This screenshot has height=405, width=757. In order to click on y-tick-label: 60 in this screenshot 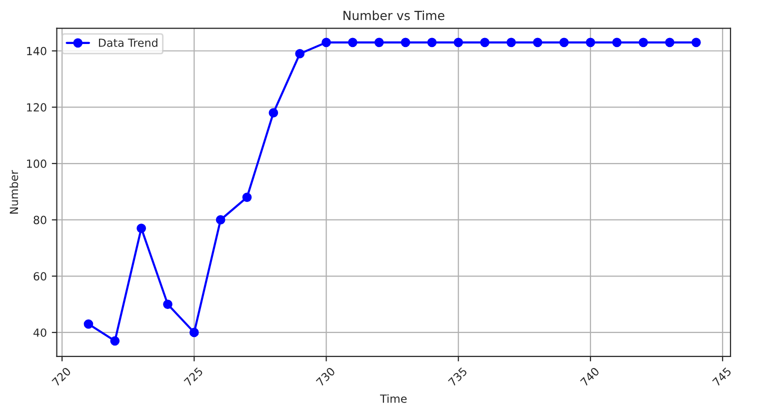, I will do `click(40, 276)`.